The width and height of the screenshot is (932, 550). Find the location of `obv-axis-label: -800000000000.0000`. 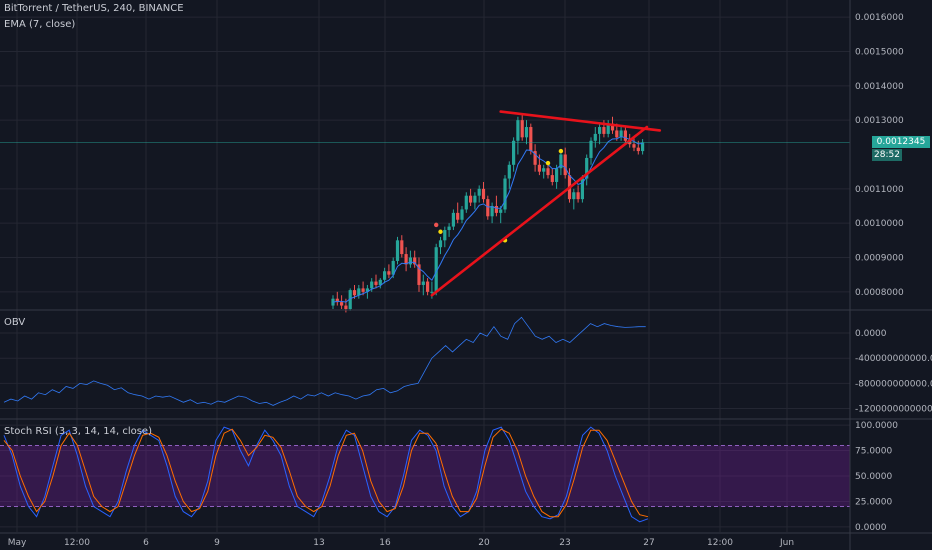

obv-axis-label: -800000000000.0000 is located at coordinates (893, 384).